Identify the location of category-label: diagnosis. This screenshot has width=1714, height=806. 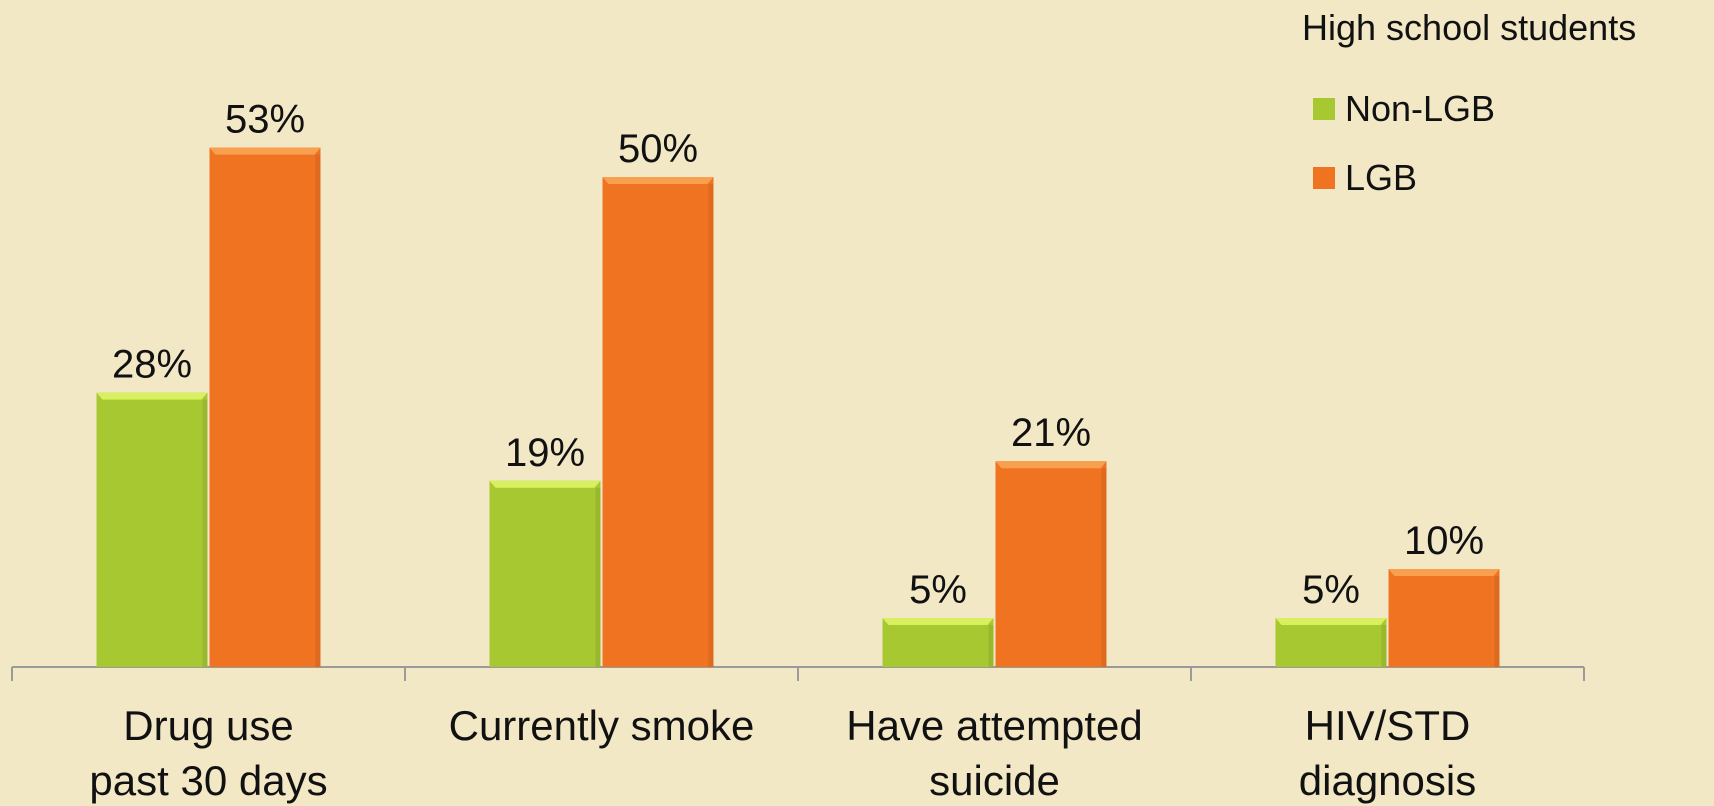
(1387, 780).